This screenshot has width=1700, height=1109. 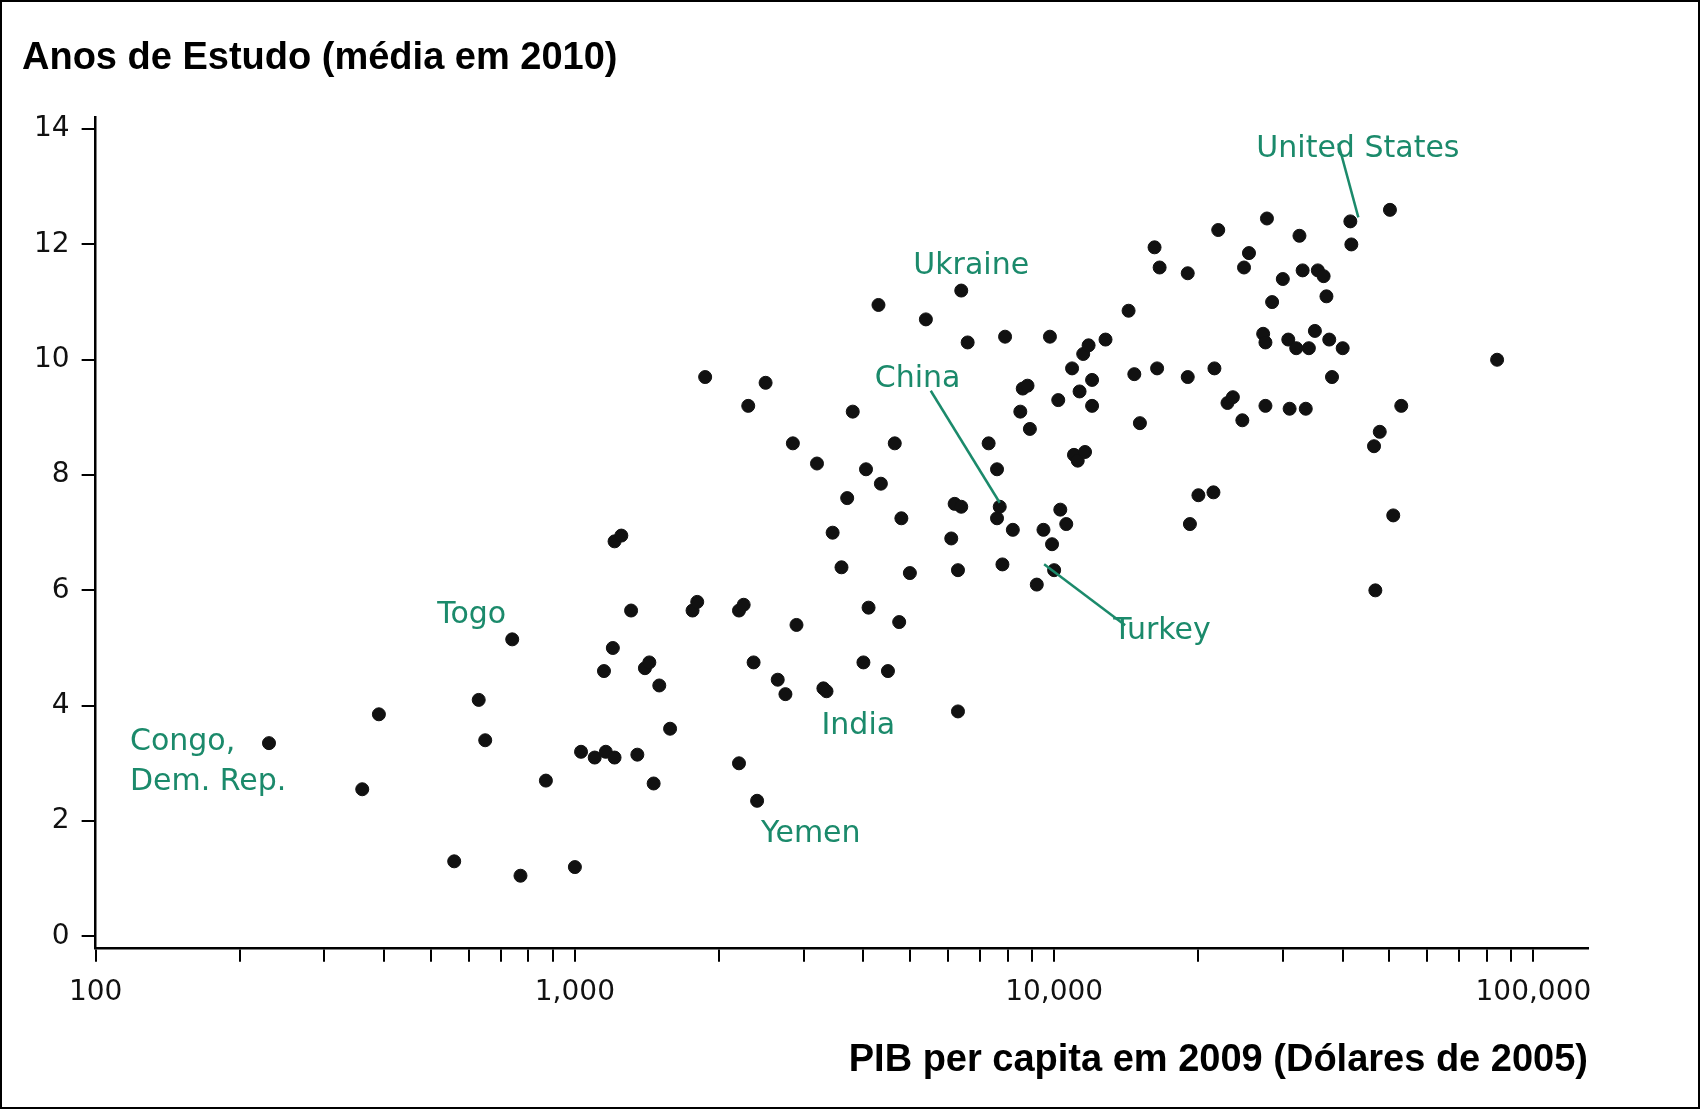 I want to click on annotation: Turkey, so click(x=1161, y=629).